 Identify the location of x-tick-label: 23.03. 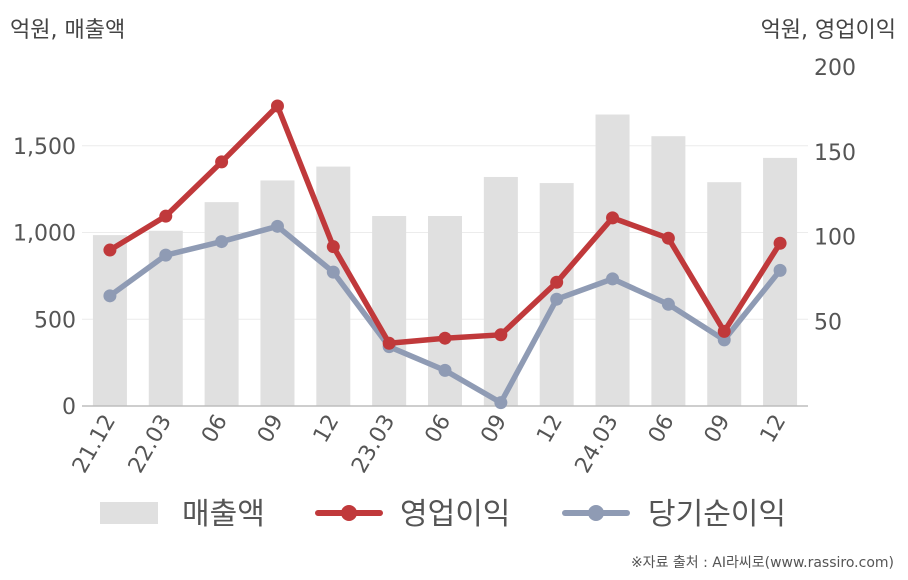
(373, 444).